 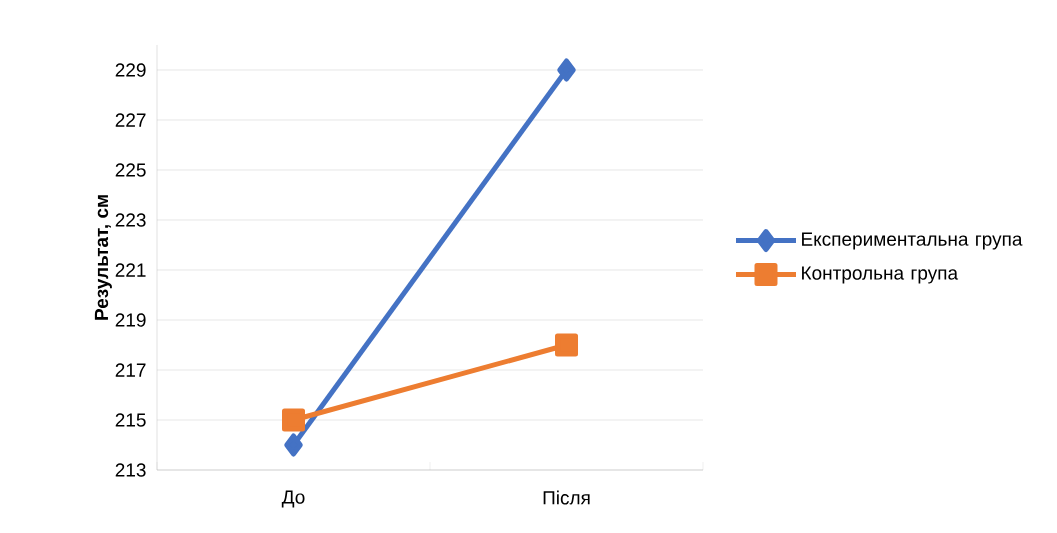 What do you see at coordinates (130, 270) in the screenshot?
I see `y-tick-label: 221` at bounding box center [130, 270].